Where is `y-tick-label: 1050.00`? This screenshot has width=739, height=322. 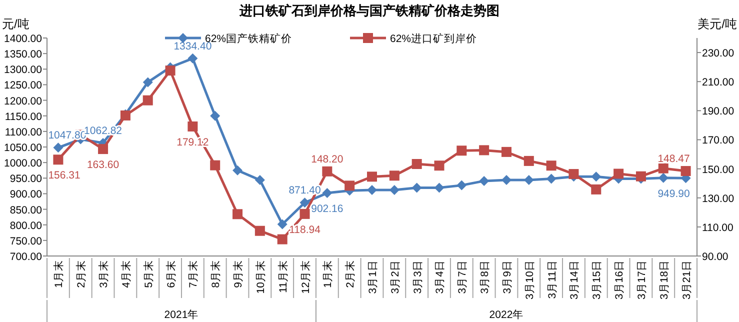 y-tick-label: 1050.00 is located at coordinates (23, 148).